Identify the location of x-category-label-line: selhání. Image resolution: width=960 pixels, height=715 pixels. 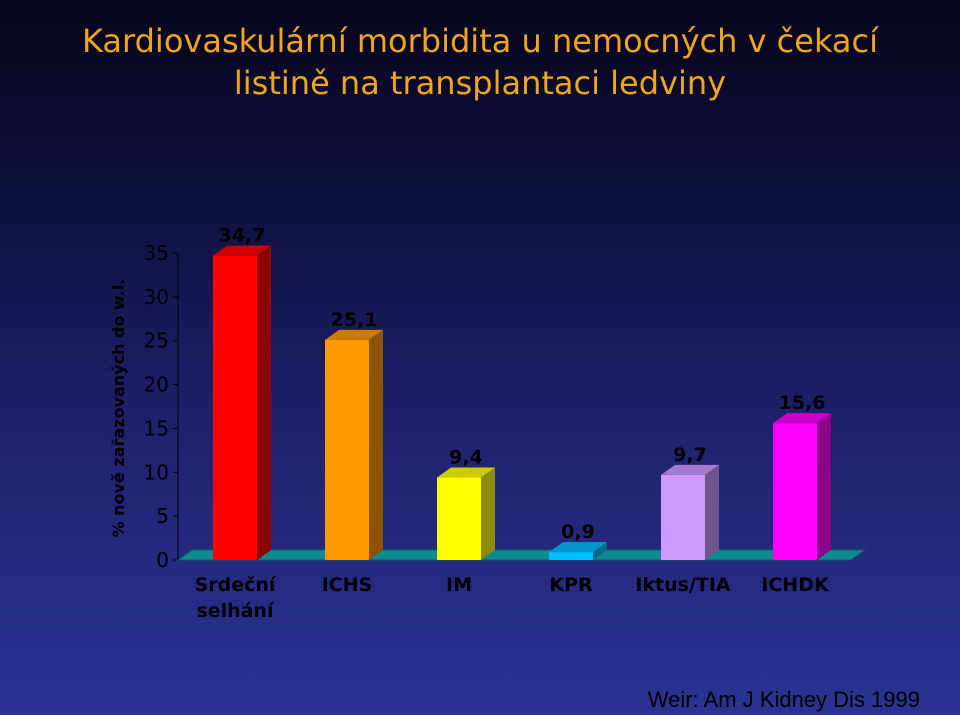
(235, 611).